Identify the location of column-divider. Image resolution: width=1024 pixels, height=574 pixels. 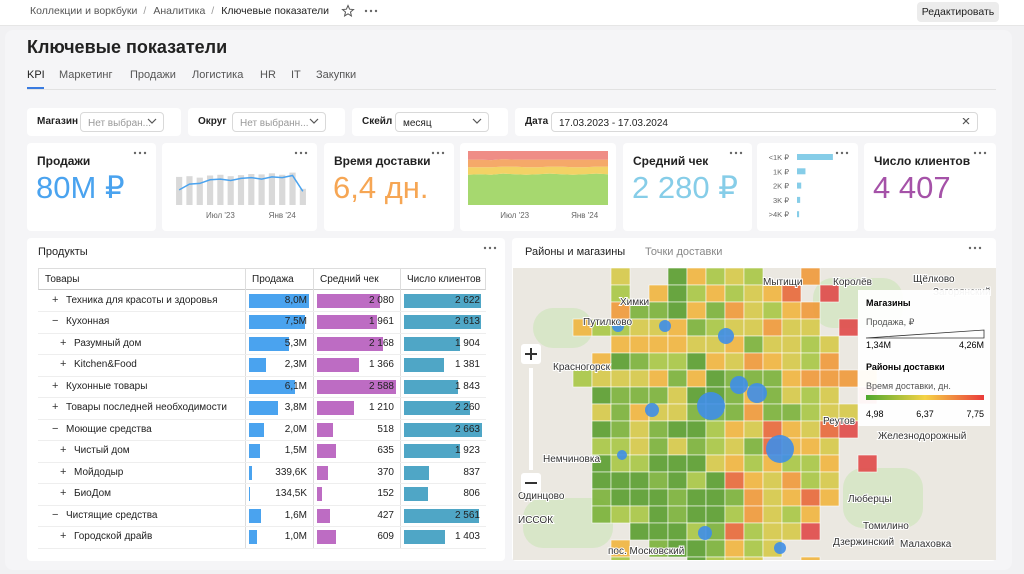
(313, 408).